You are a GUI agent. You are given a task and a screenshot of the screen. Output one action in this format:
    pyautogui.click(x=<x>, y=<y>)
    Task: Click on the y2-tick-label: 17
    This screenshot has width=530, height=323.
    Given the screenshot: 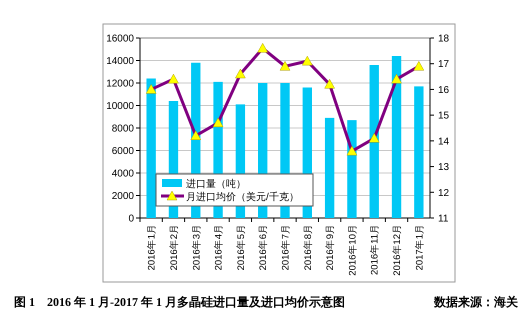 What is the action you would take?
    pyautogui.click(x=444, y=64)
    